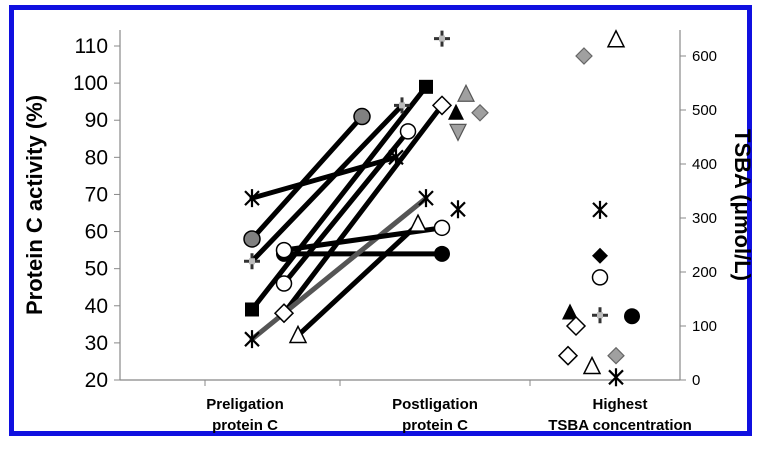  What do you see at coordinates (96, 232) in the screenshot?
I see `y-tick-label: 60` at bounding box center [96, 232].